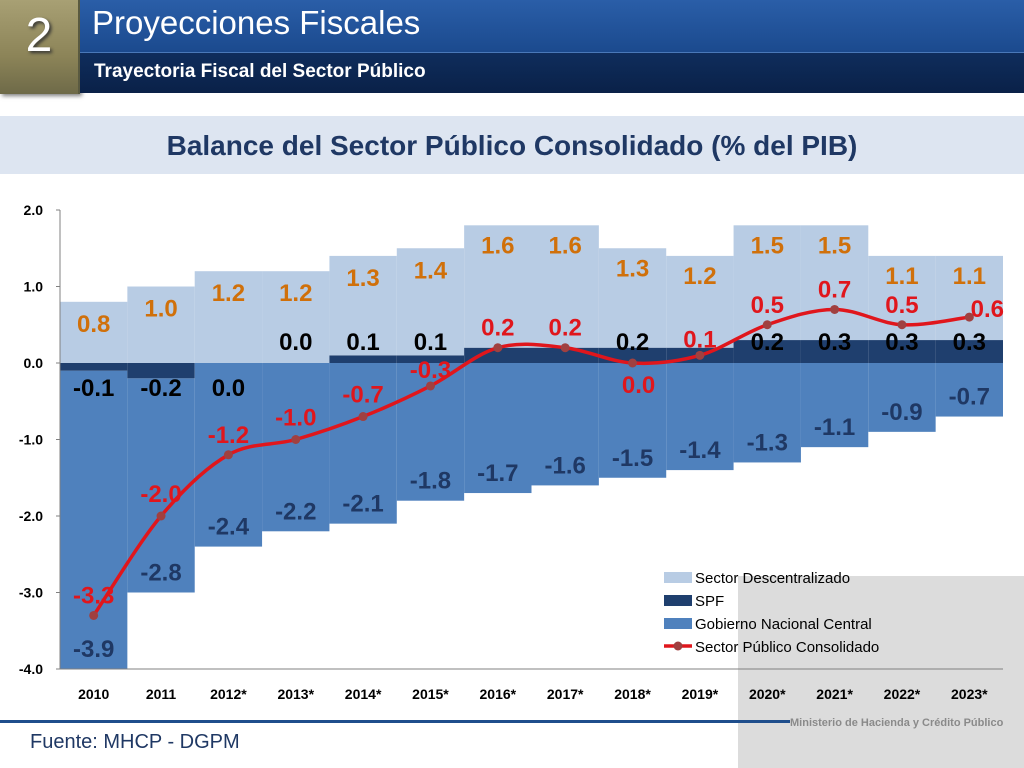  Describe the element at coordinates (787, 647) in the screenshot. I see `legend-label-3: Sector Público Consolidado` at that location.